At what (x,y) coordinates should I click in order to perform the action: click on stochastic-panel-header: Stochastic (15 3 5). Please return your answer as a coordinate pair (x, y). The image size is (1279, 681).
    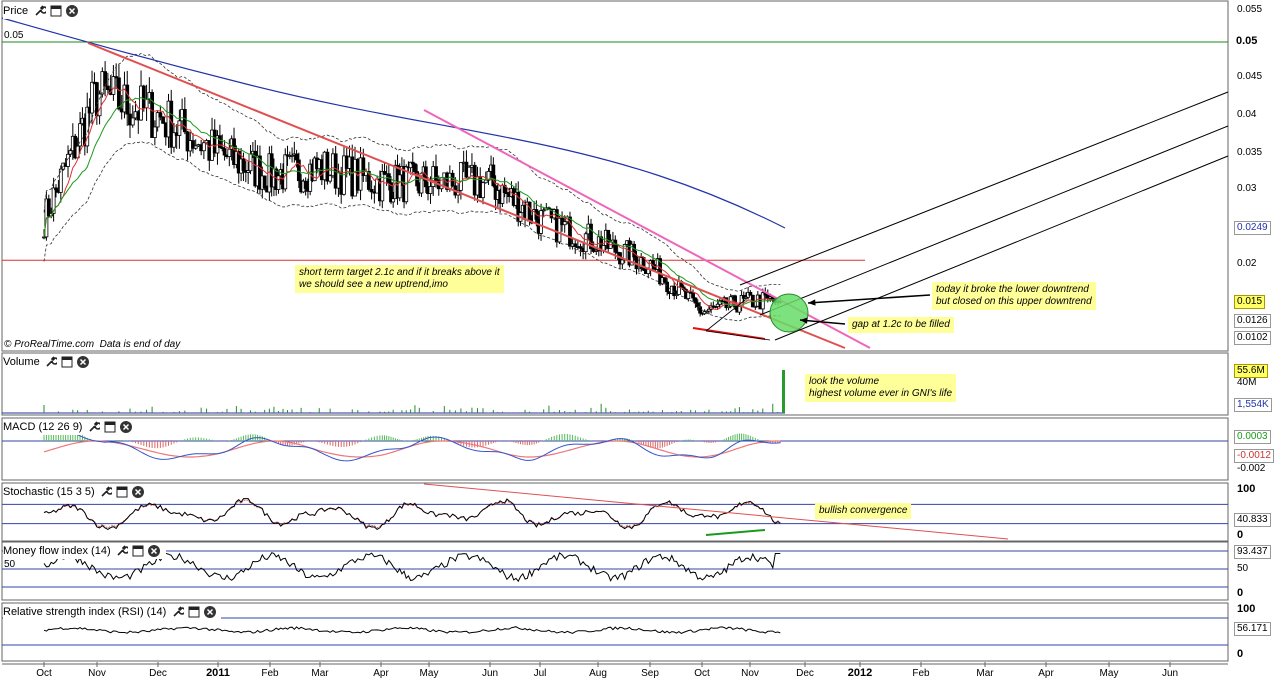
    Looking at the image, I should click on (76, 492).